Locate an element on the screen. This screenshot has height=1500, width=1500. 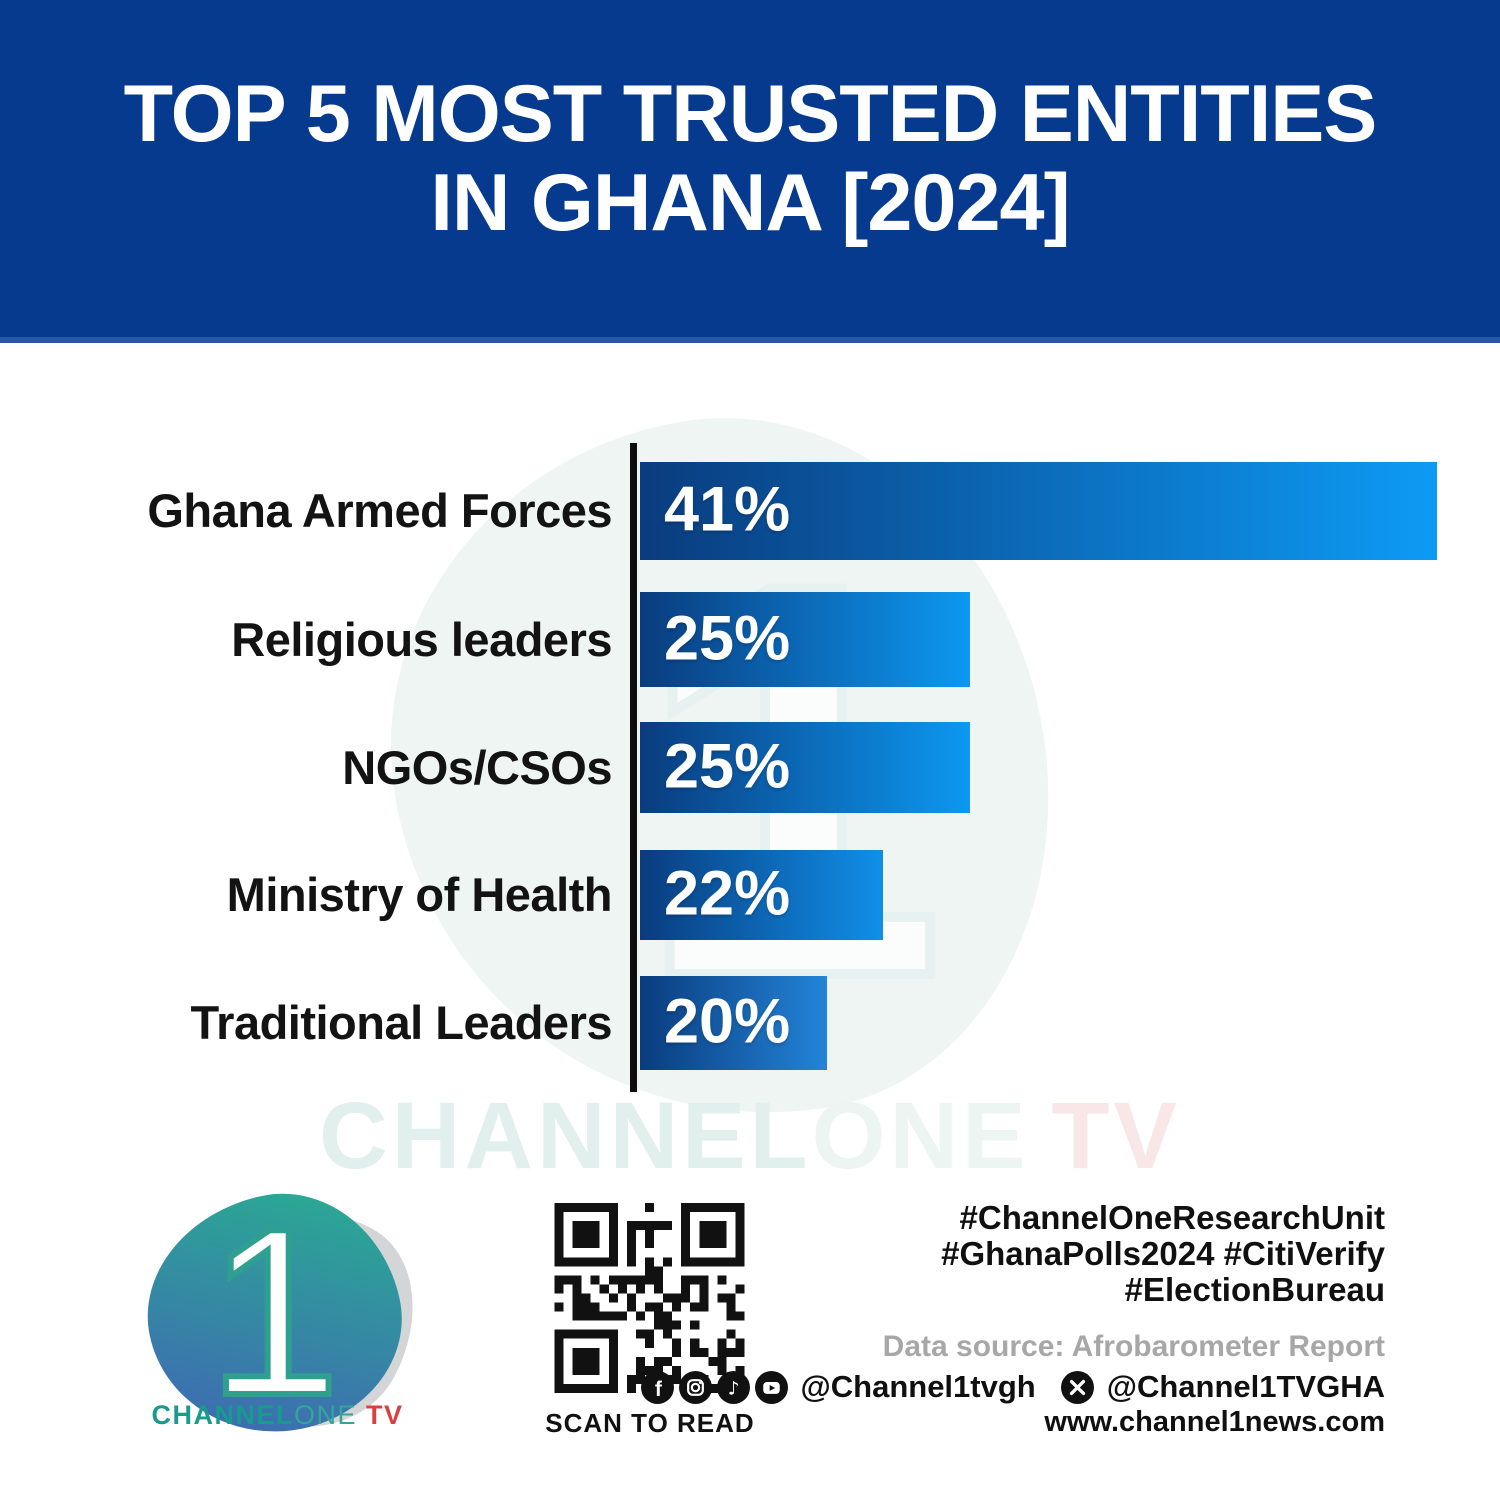
data-source-label: Data source: Afrobarometer Report is located at coordinates (1133, 1346).